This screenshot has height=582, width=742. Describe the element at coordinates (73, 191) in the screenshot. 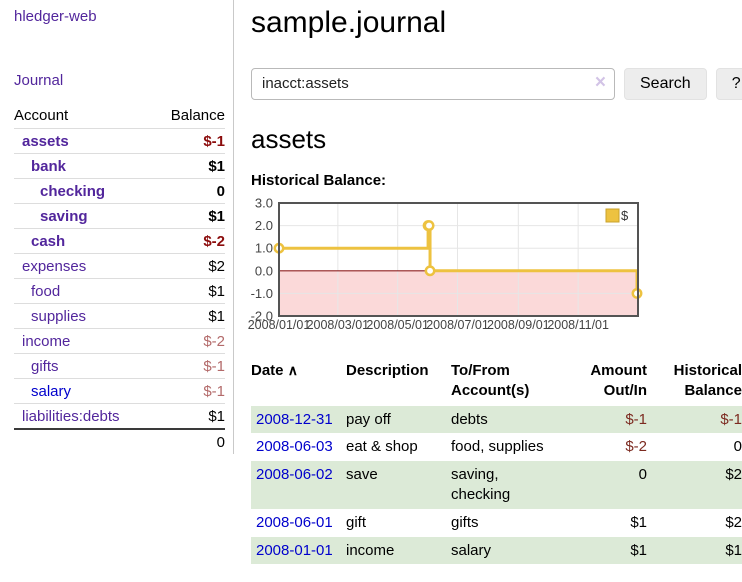

I see `account-link-checking: checking` at that location.